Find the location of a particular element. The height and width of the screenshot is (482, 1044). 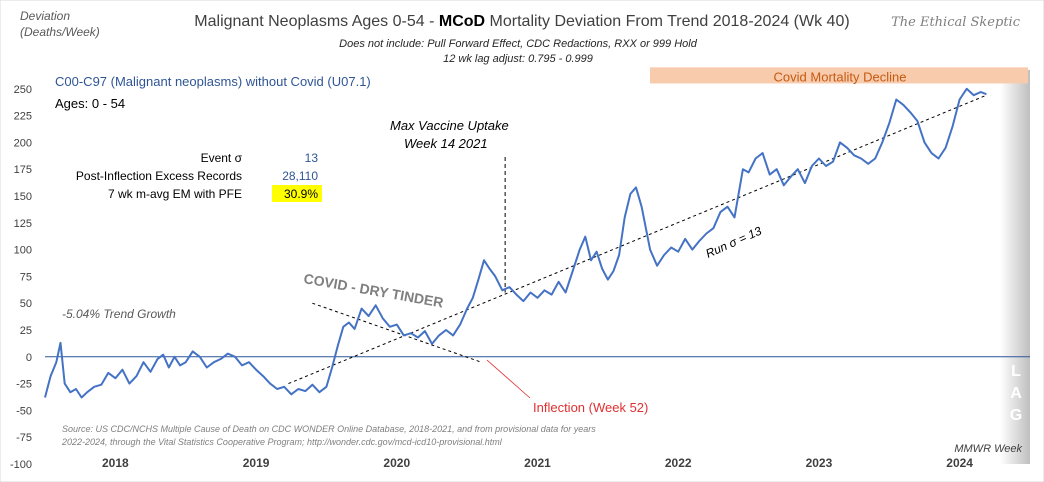

lag-letter-g: G is located at coordinates (1016, 415).